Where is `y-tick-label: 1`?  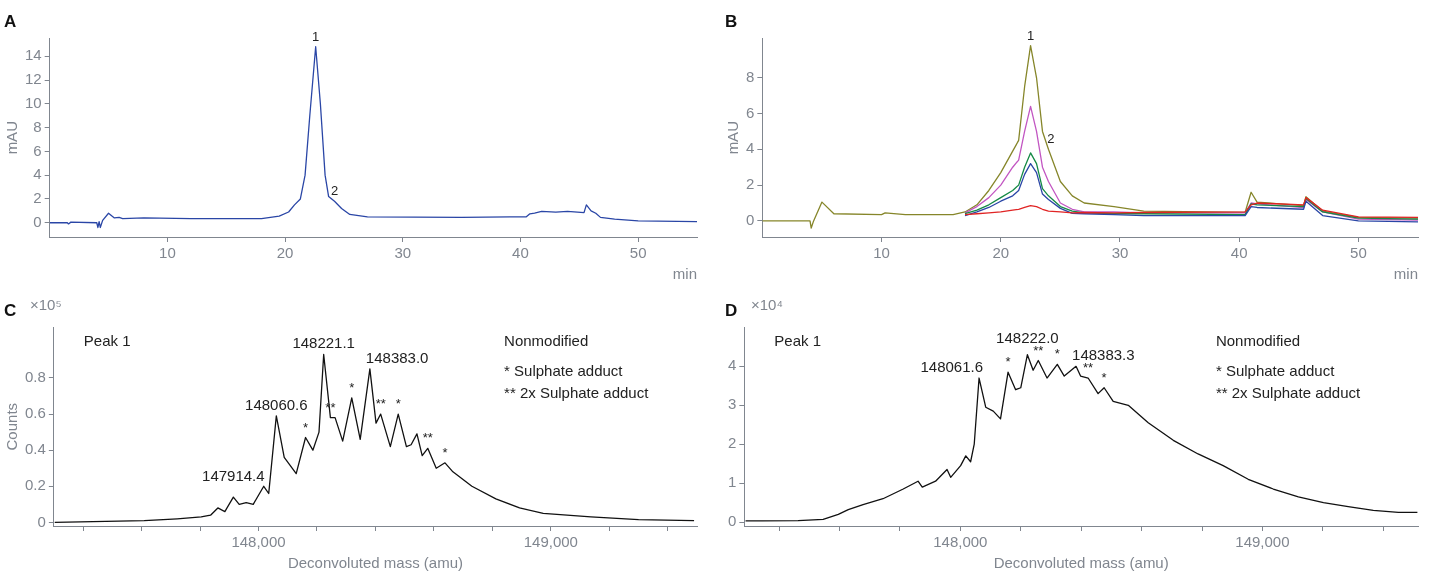 y-tick-label: 1 is located at coordinates (732, 482).